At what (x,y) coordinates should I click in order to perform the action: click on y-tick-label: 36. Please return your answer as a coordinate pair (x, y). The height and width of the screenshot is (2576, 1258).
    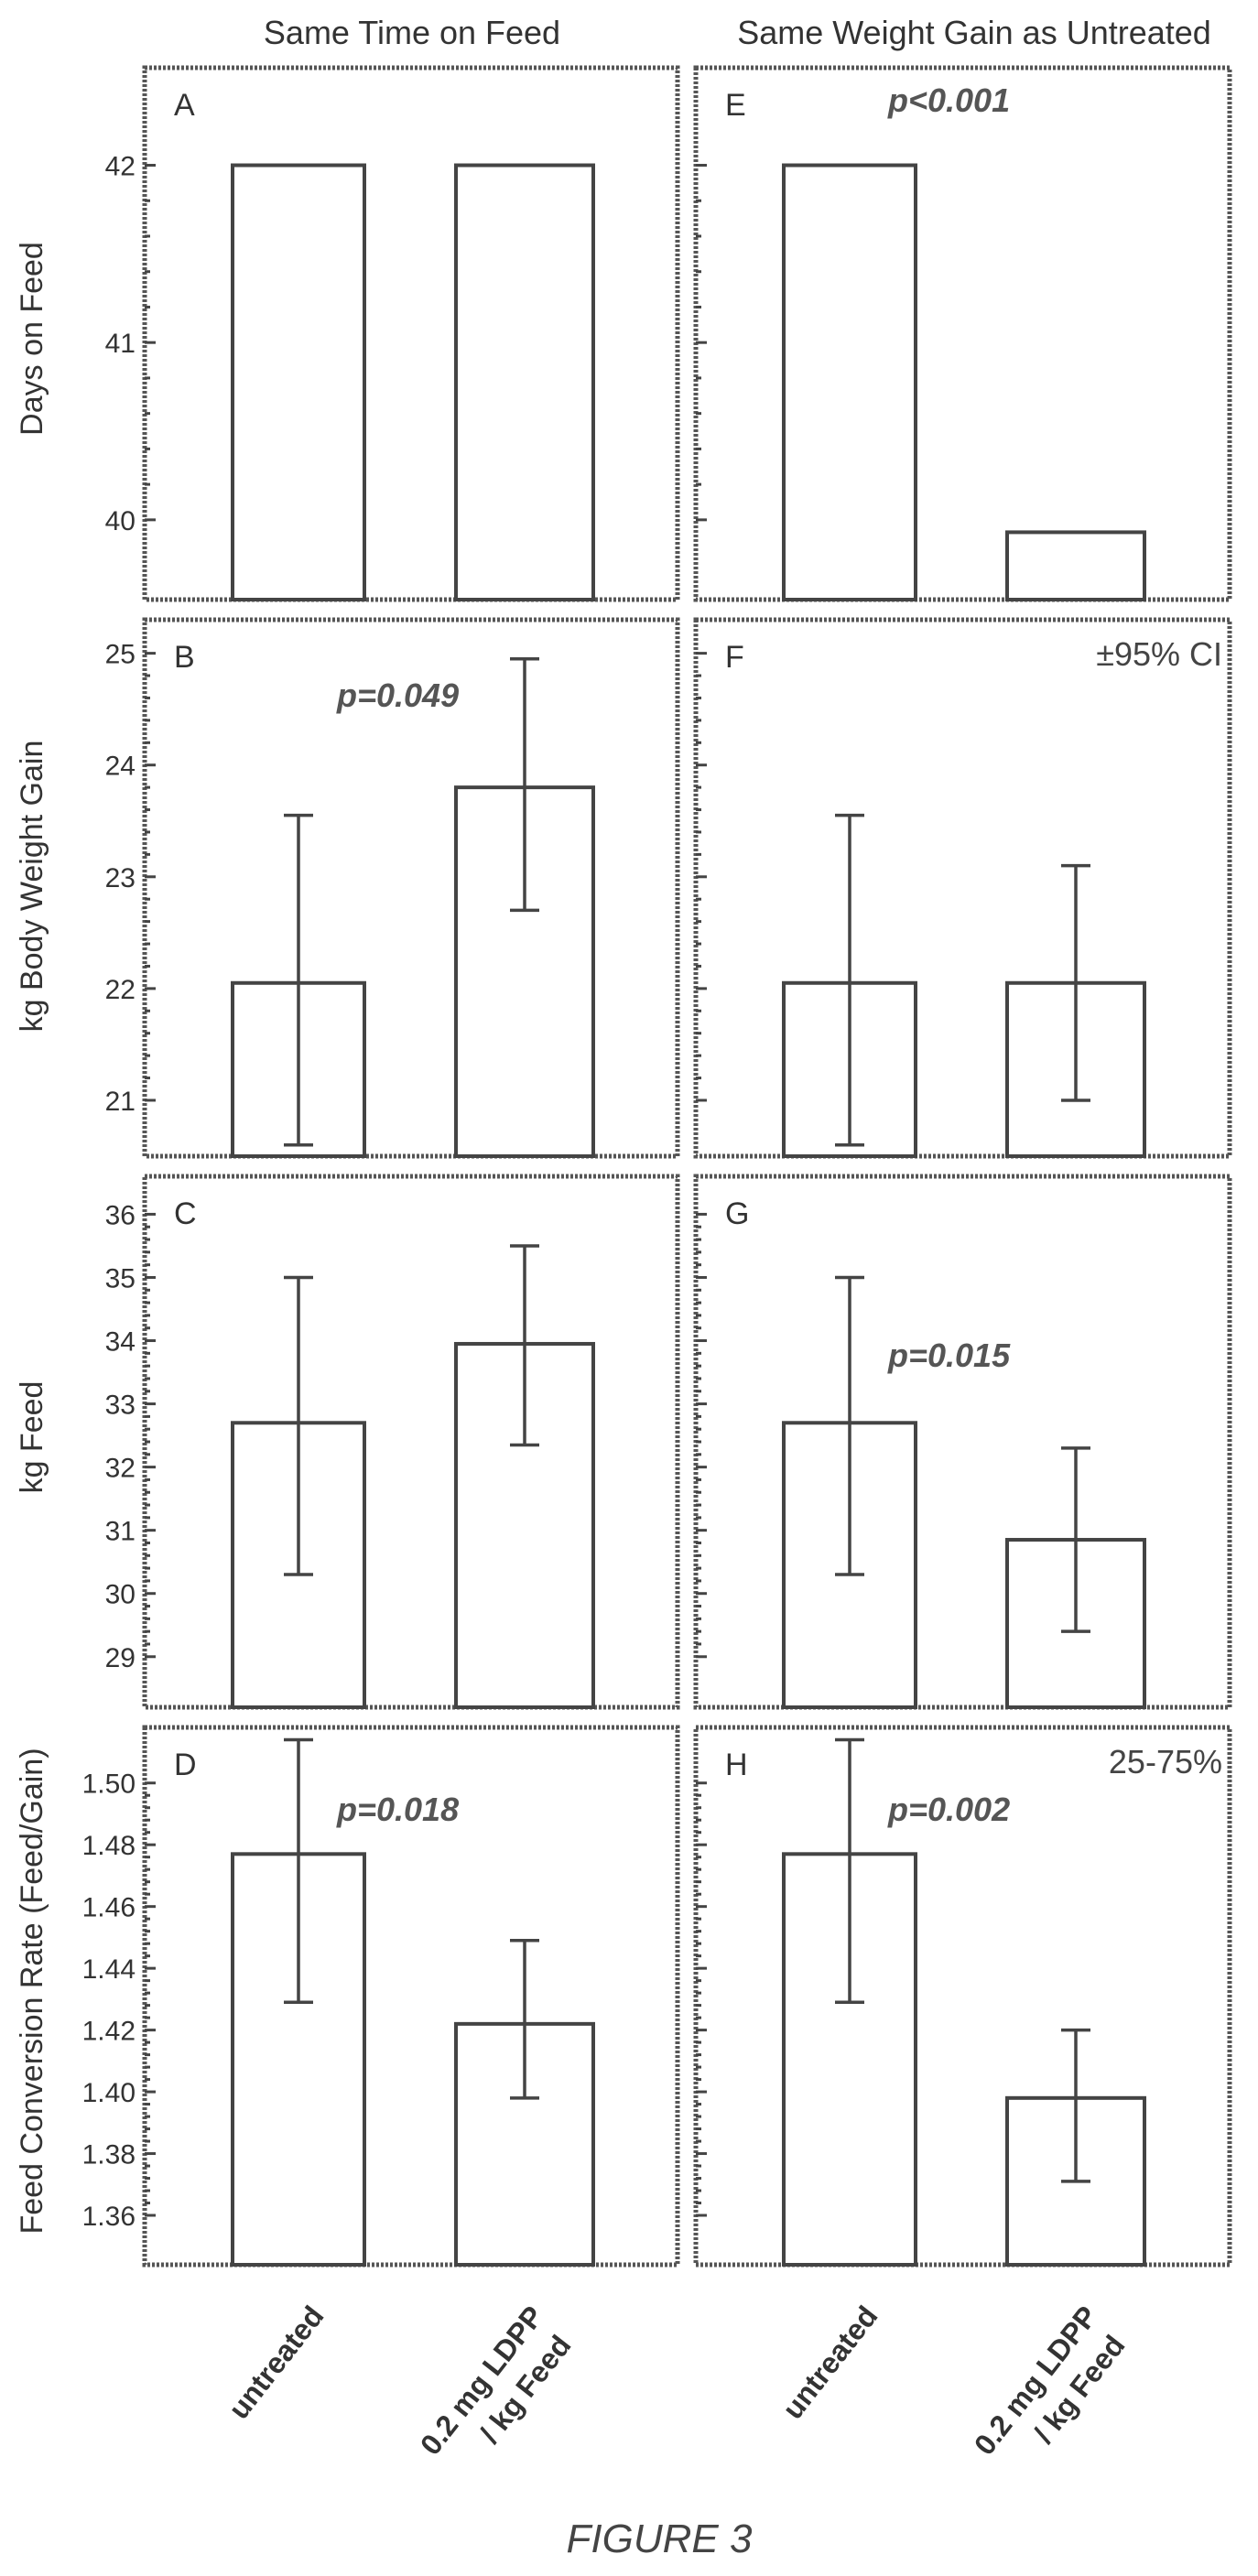
    Looking at the image, I should click on (120, 1215).